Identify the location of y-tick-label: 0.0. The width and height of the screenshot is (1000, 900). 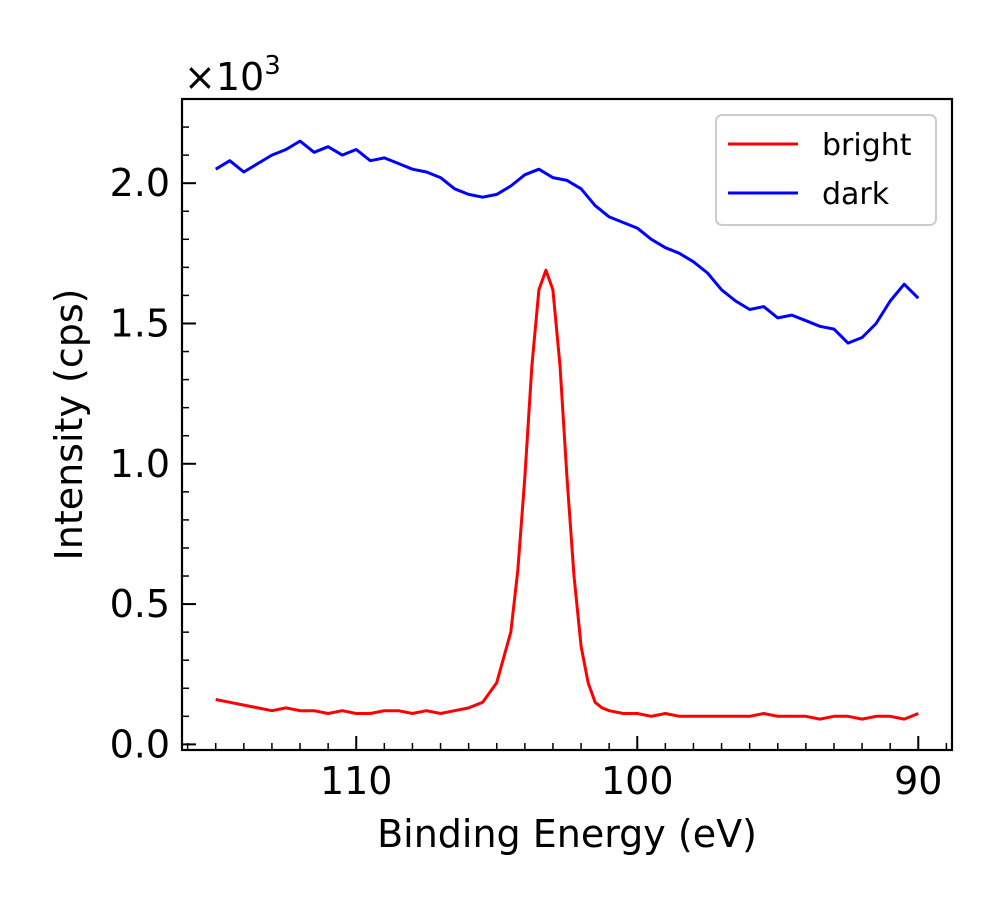
(140, 744).